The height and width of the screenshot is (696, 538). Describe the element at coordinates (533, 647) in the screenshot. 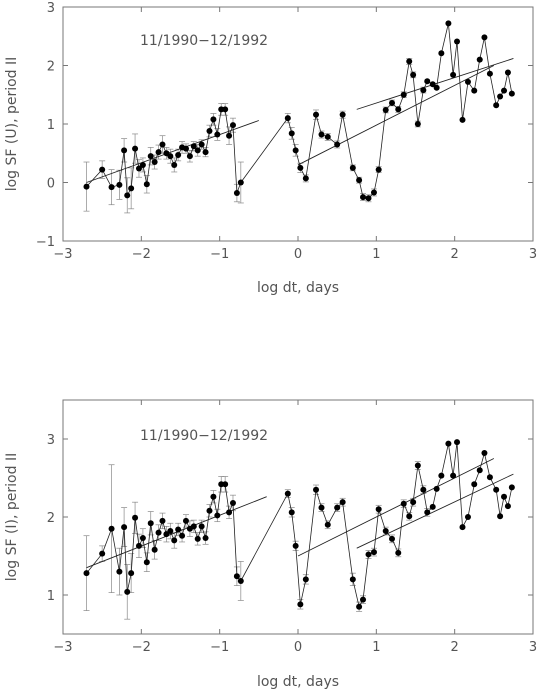

I see `x-tick-label: 3` at that location.